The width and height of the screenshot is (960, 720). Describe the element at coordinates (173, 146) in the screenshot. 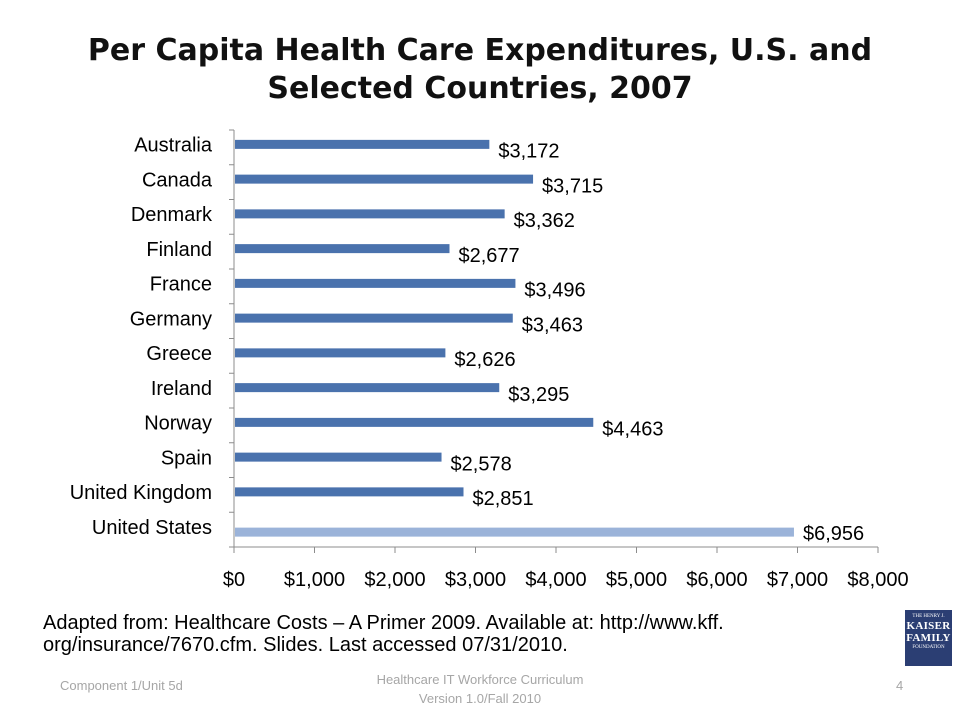

I see `category-label: Australia` at that location.